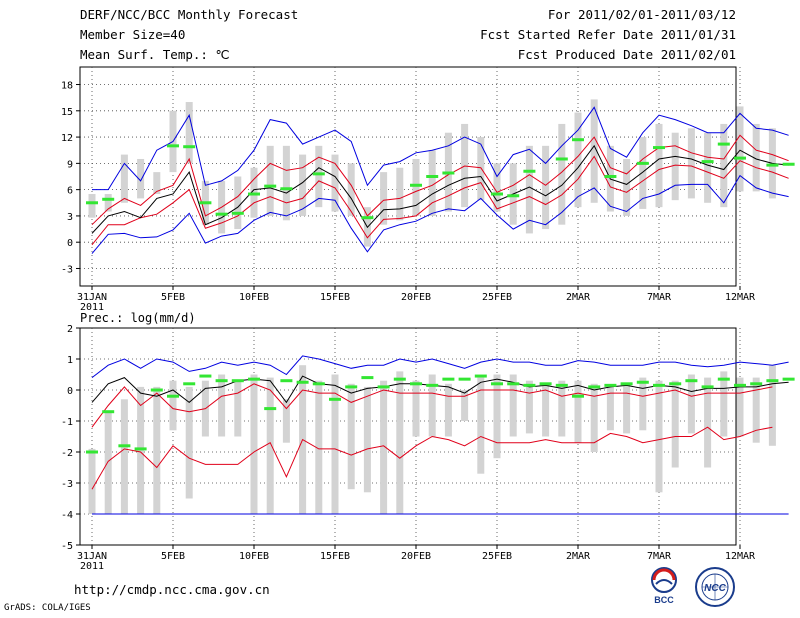 The image size is (800, 618). Describe the element at coordinates (70, 164) in the screenshot. I see `temp-ytick-label: 9` at that location.